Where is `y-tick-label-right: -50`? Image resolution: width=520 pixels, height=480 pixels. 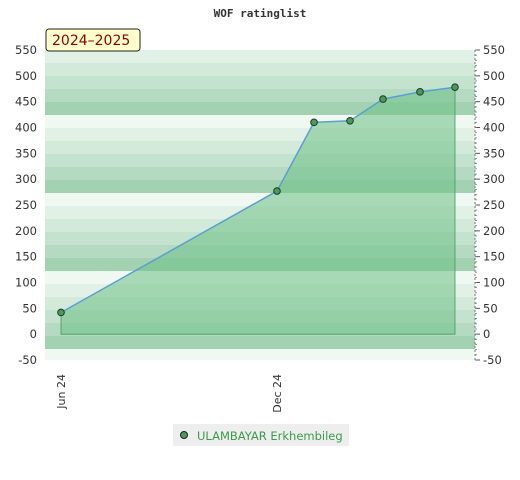
y-tick-label-right: -50 is located at coordinates (492, 360).